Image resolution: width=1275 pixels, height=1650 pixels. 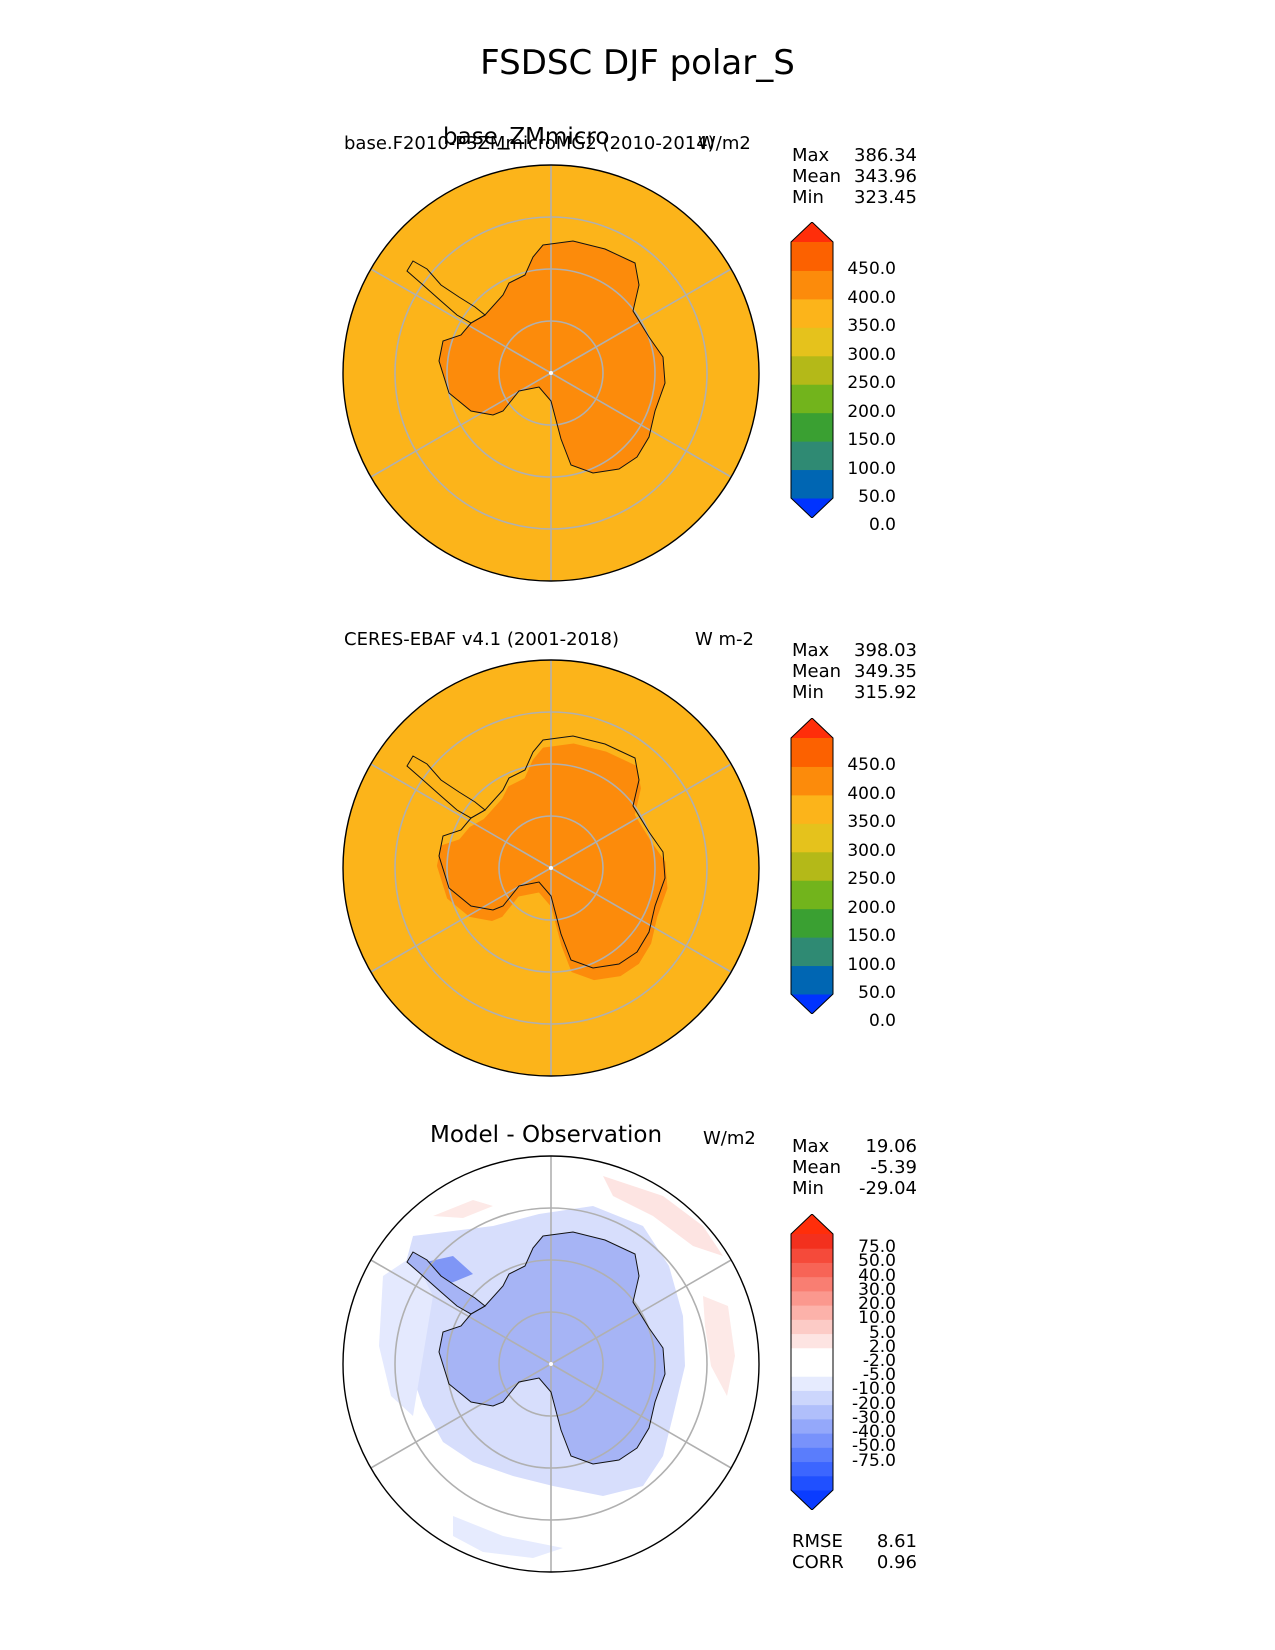 I want to click on stat-value: 323.45, so click(x=885, y=197).